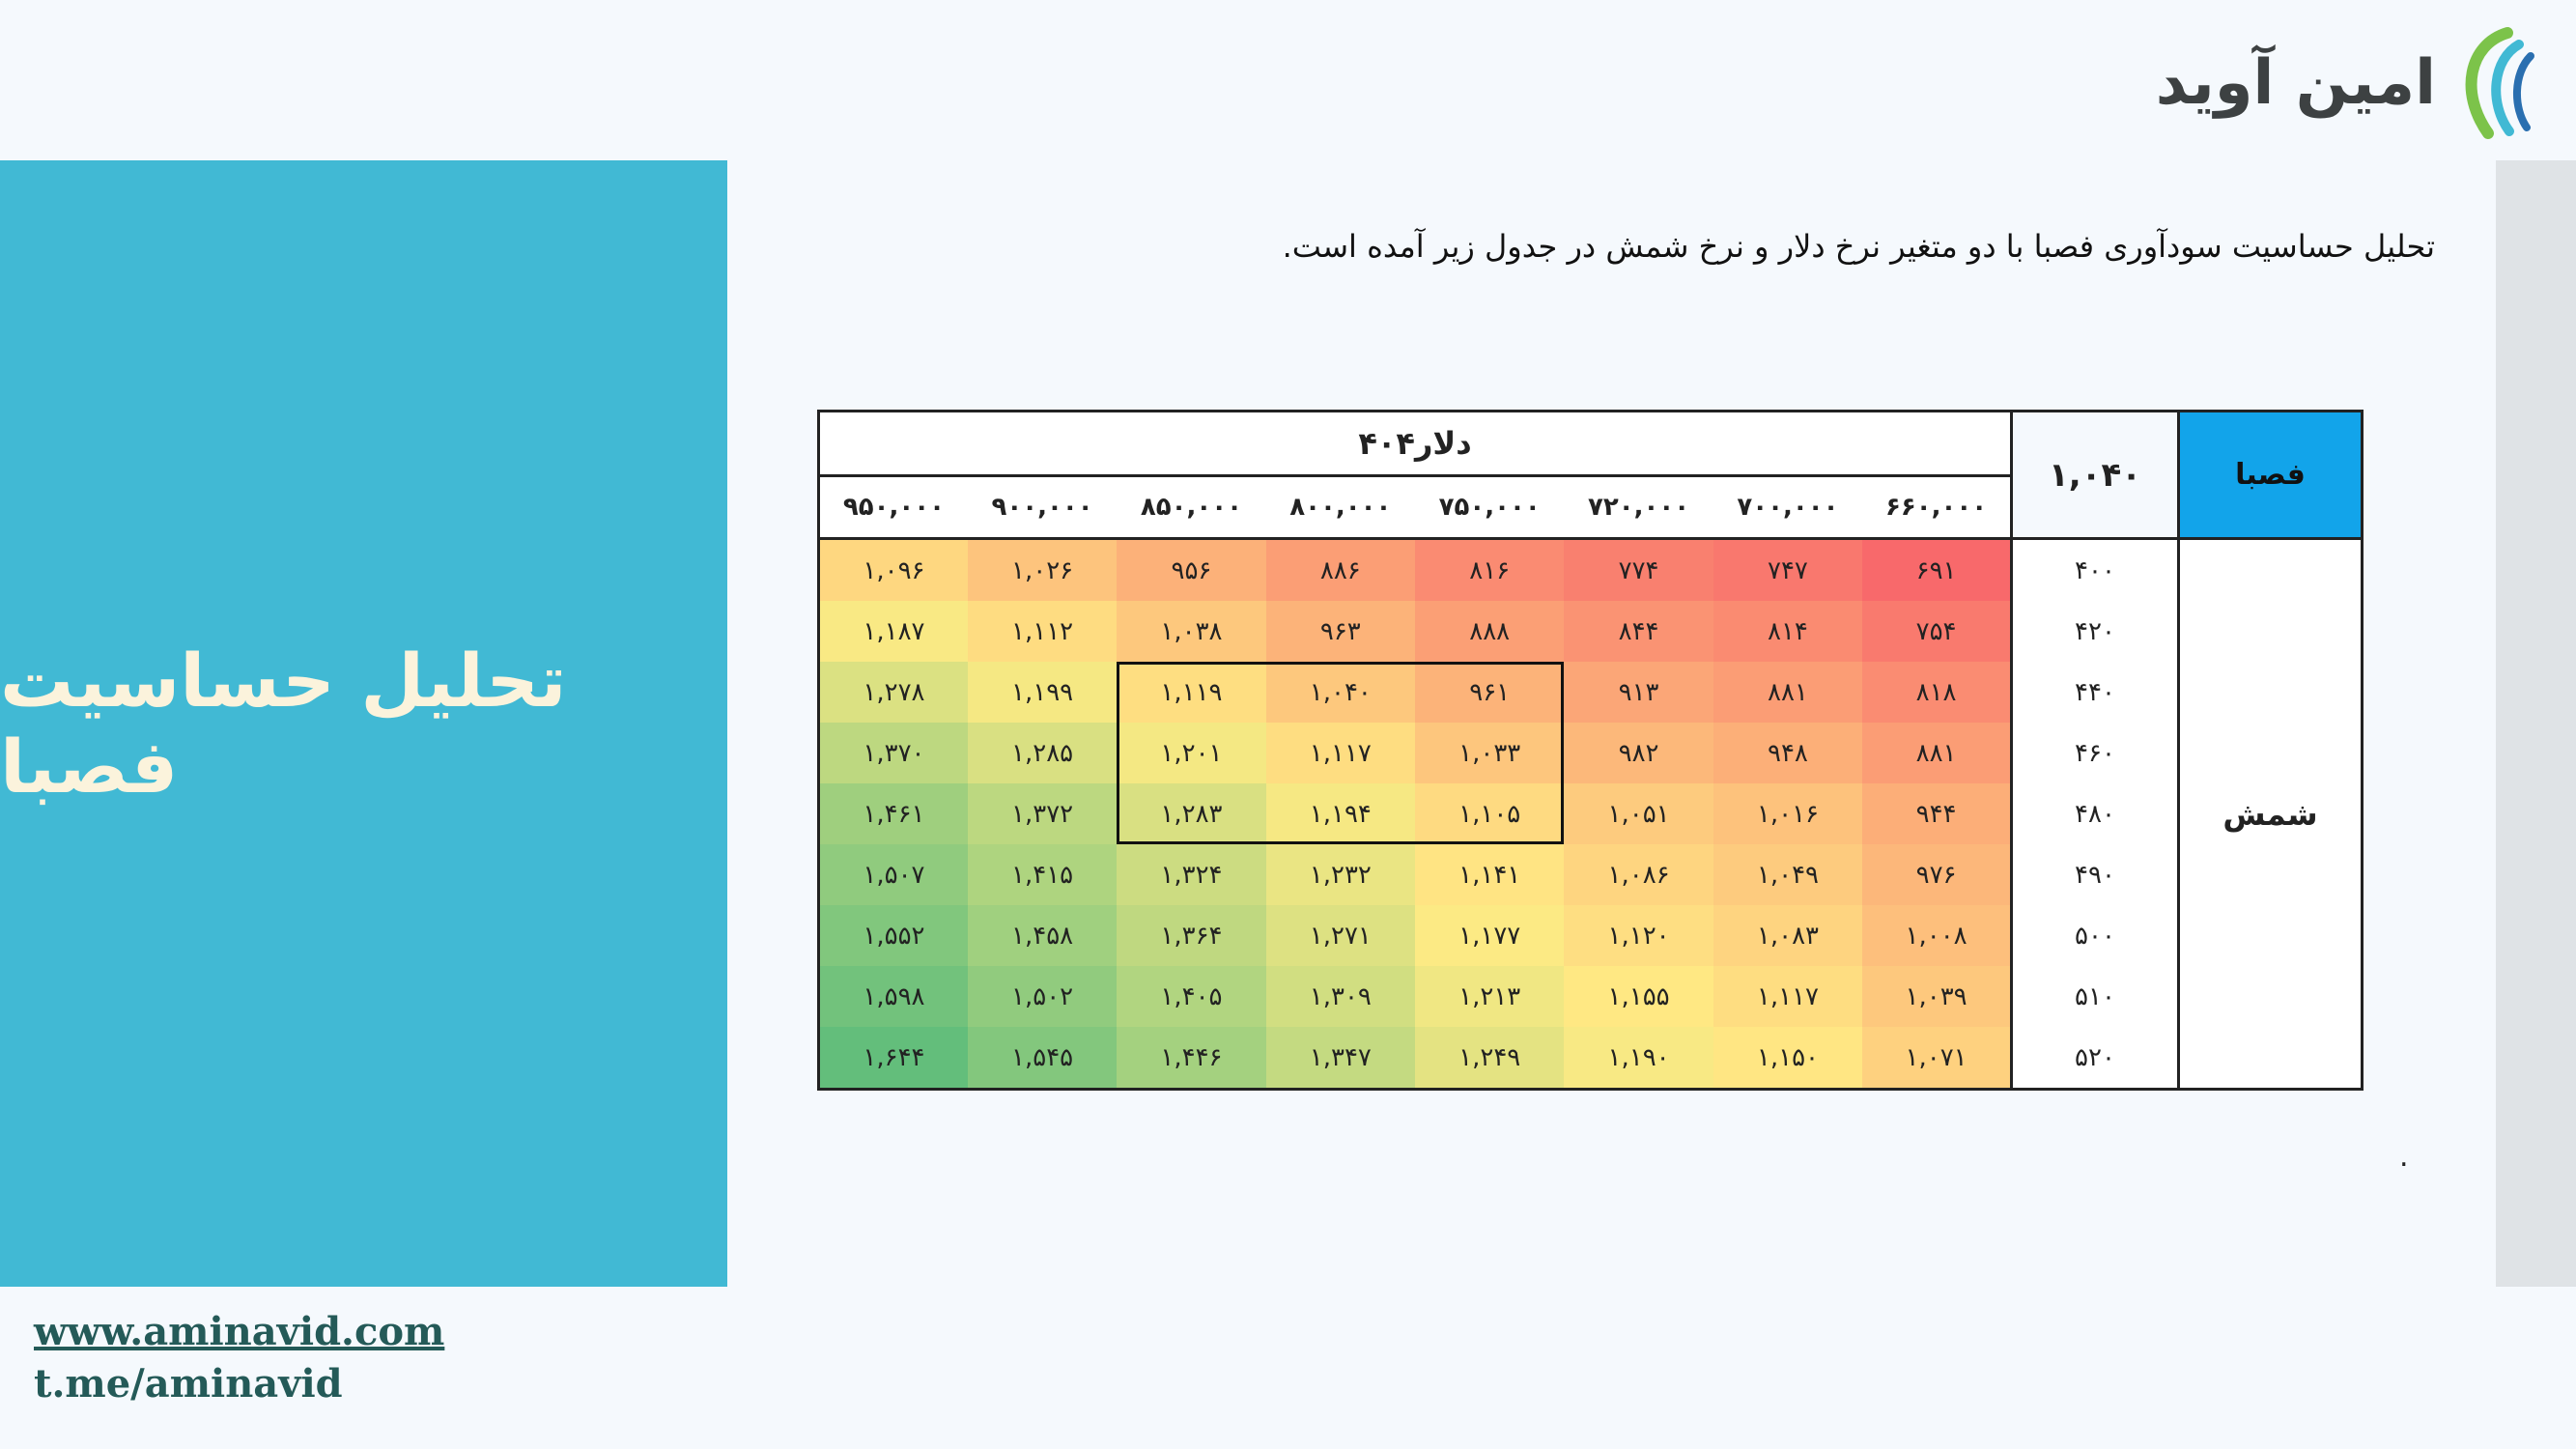 This screenshot has height=1449, width=2576. Describe the element at coordinates (1638, 692) in the screenshot. I see `table-cell: ۹۱۳` at that location.